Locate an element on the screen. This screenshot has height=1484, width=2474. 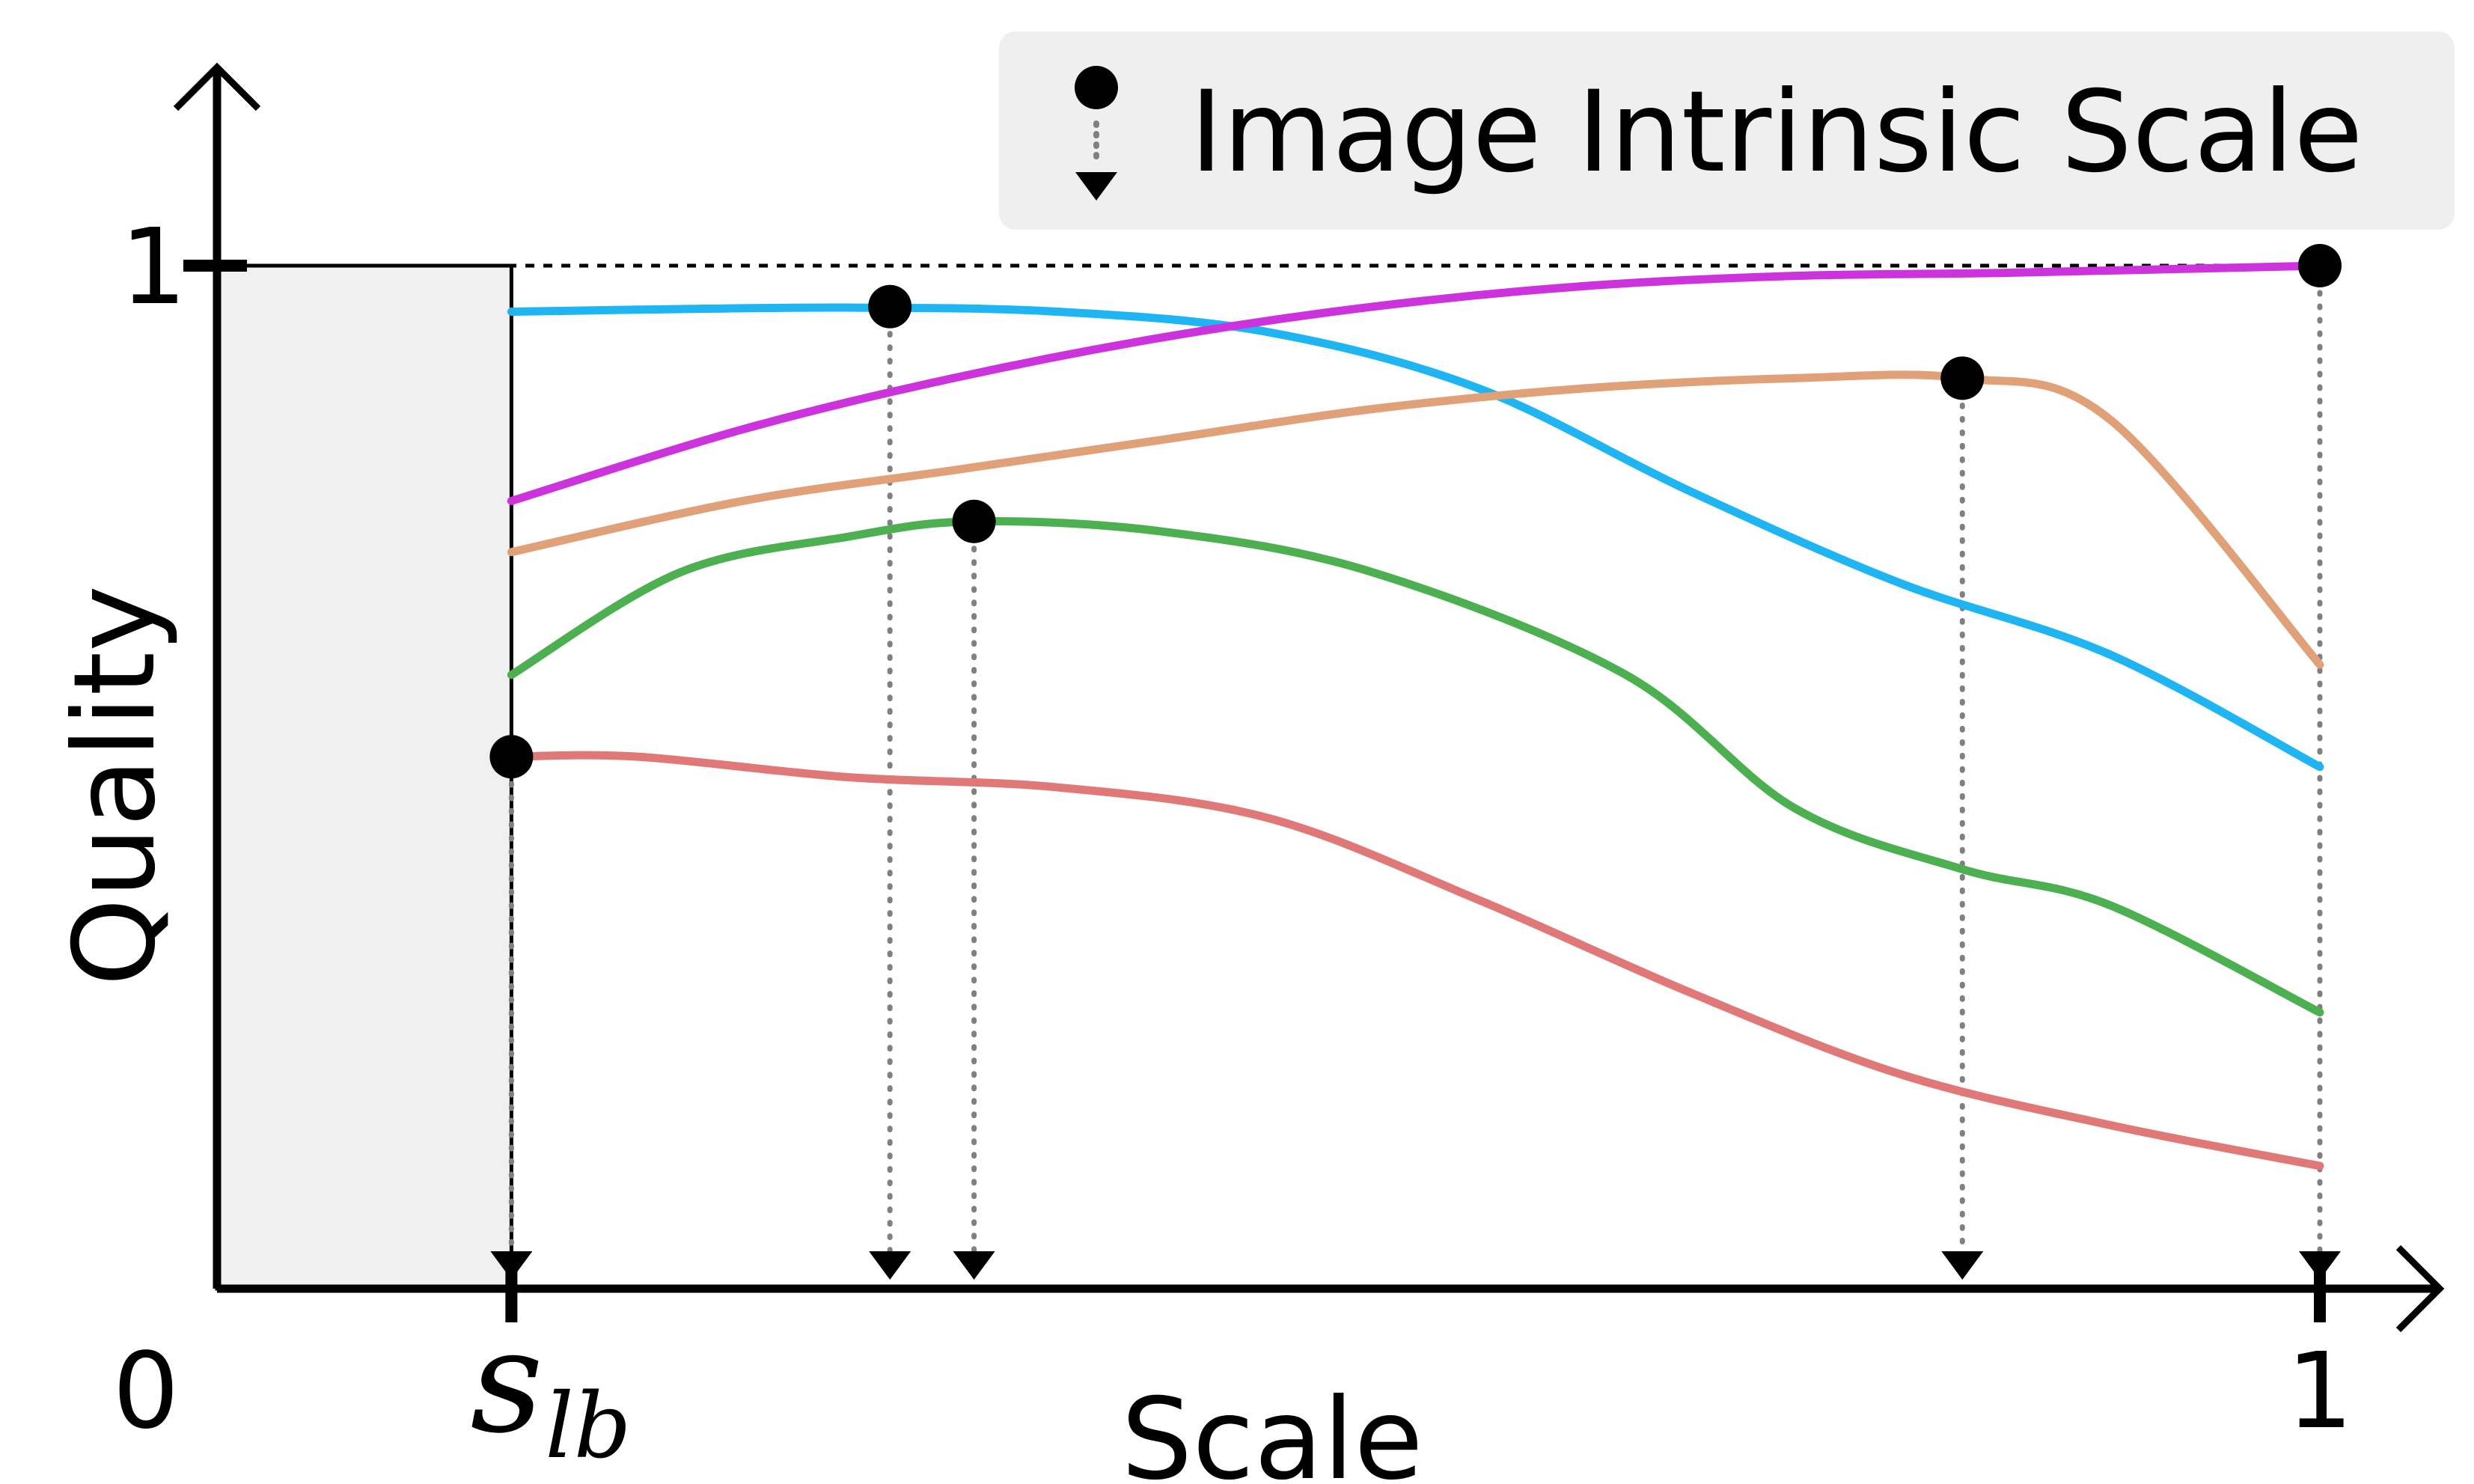
x-tick-label-2: s is located at coordinates (506, 1382).